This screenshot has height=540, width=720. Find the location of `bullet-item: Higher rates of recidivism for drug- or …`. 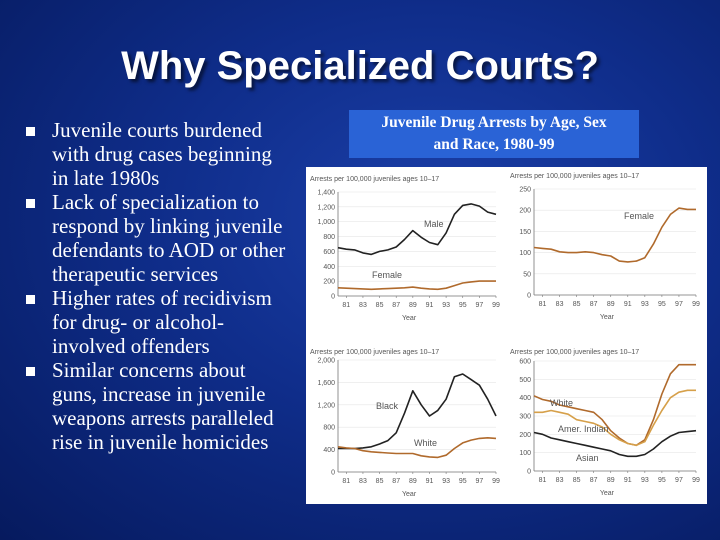

bullet-item: Higher rates of recidivism for drug- or … is located at coordinates (157, 322).